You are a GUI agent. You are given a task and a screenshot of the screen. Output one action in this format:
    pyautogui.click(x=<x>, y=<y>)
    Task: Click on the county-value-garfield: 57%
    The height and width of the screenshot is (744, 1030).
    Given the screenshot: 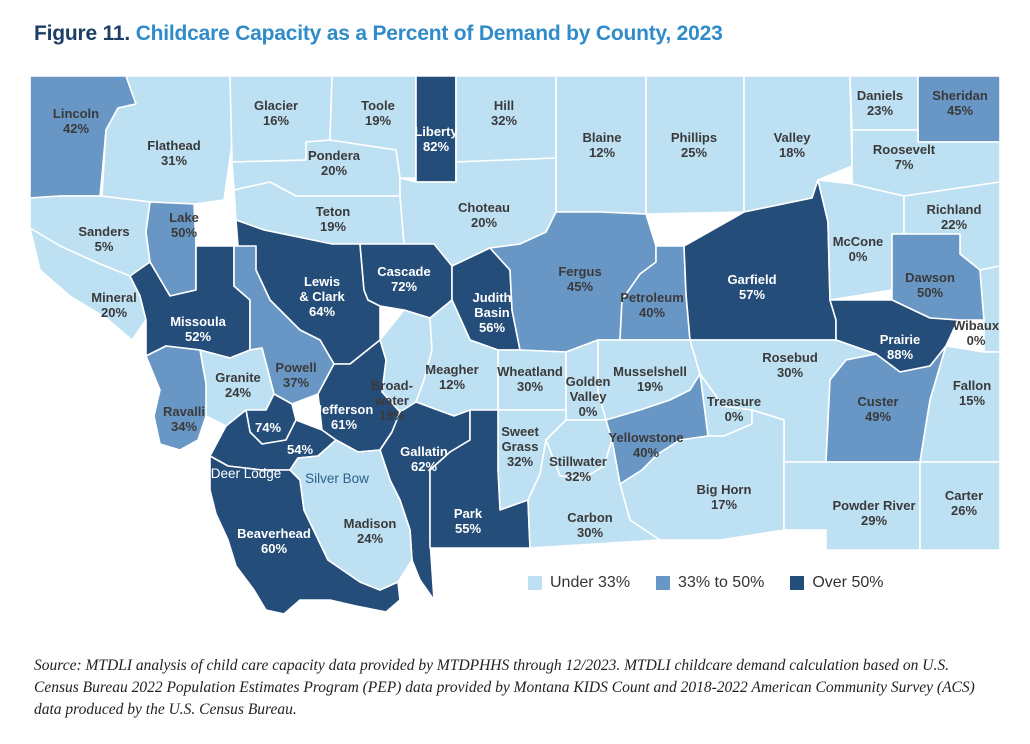 What is the action you would take?
    pyautogui.click(x=752, y=294)
    